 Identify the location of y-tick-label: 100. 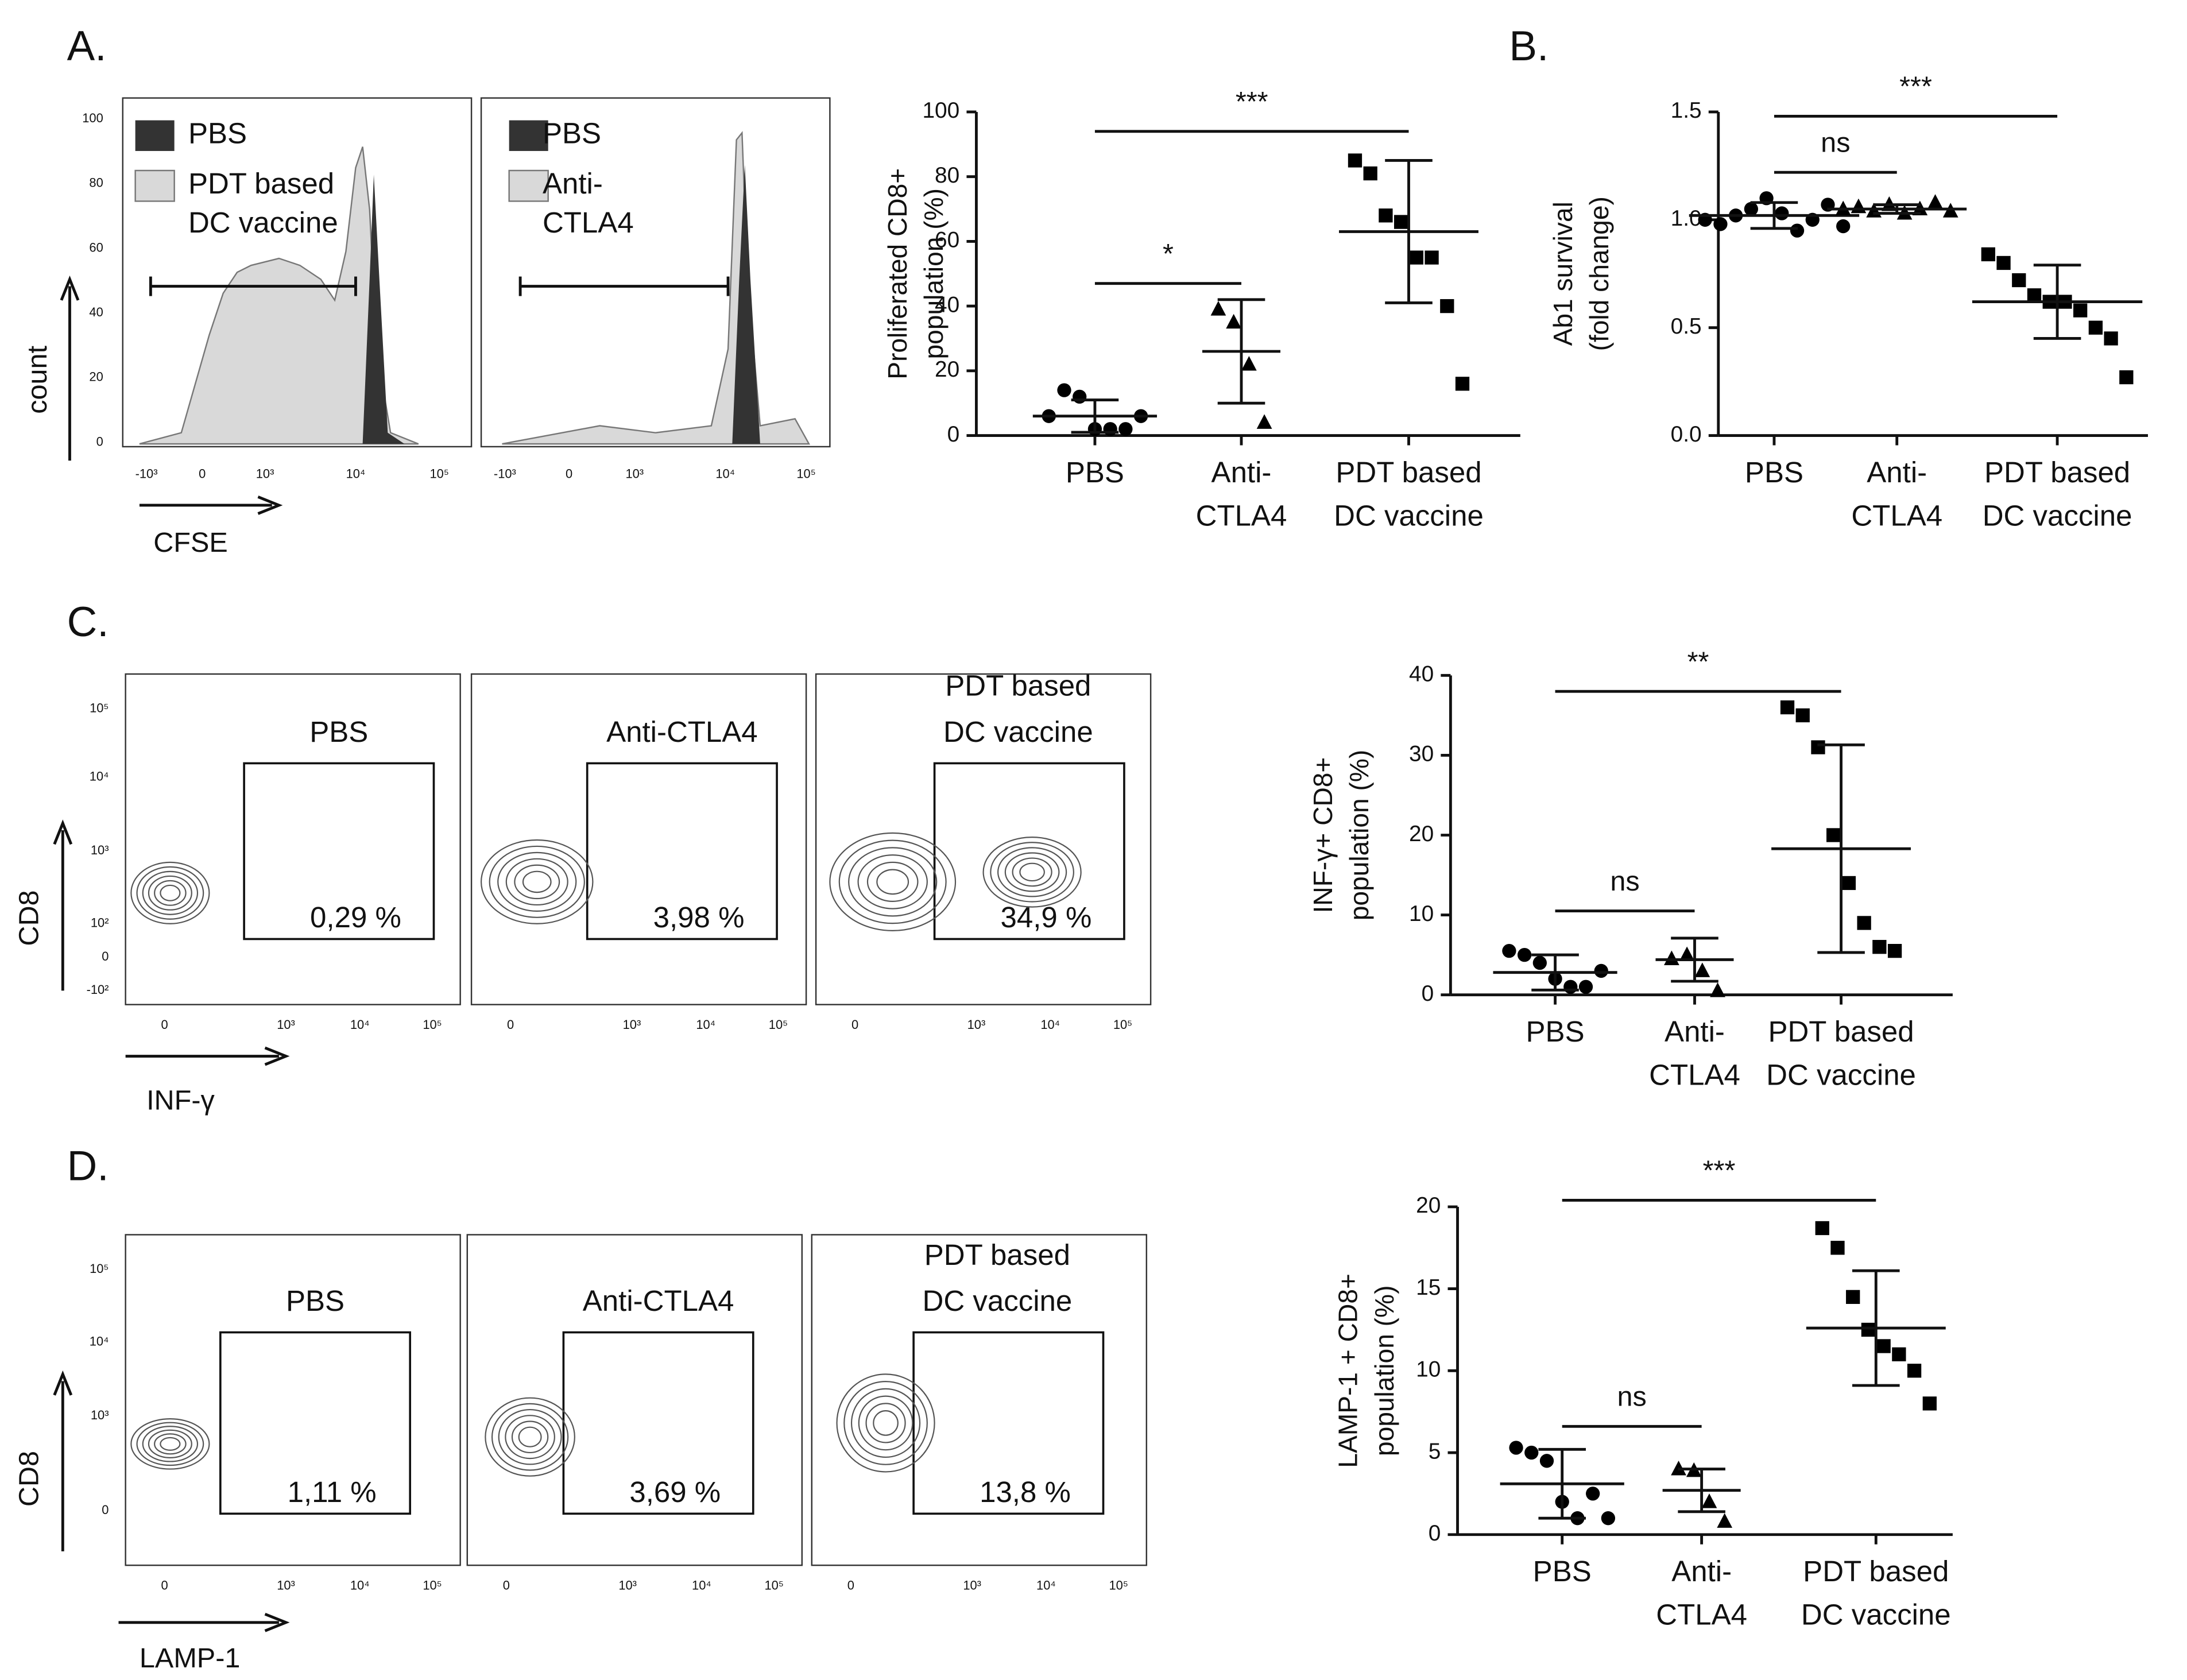
(941, 111).